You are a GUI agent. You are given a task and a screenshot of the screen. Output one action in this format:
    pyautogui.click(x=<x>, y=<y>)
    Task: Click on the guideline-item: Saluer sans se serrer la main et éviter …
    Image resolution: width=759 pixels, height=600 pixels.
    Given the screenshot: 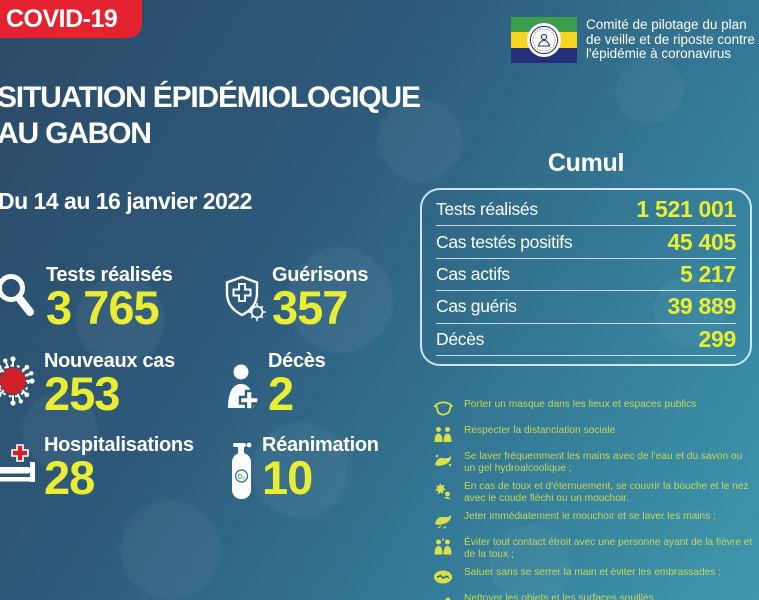 What is the action you would take?
    pyautogui.click(x=593, y=577)
    